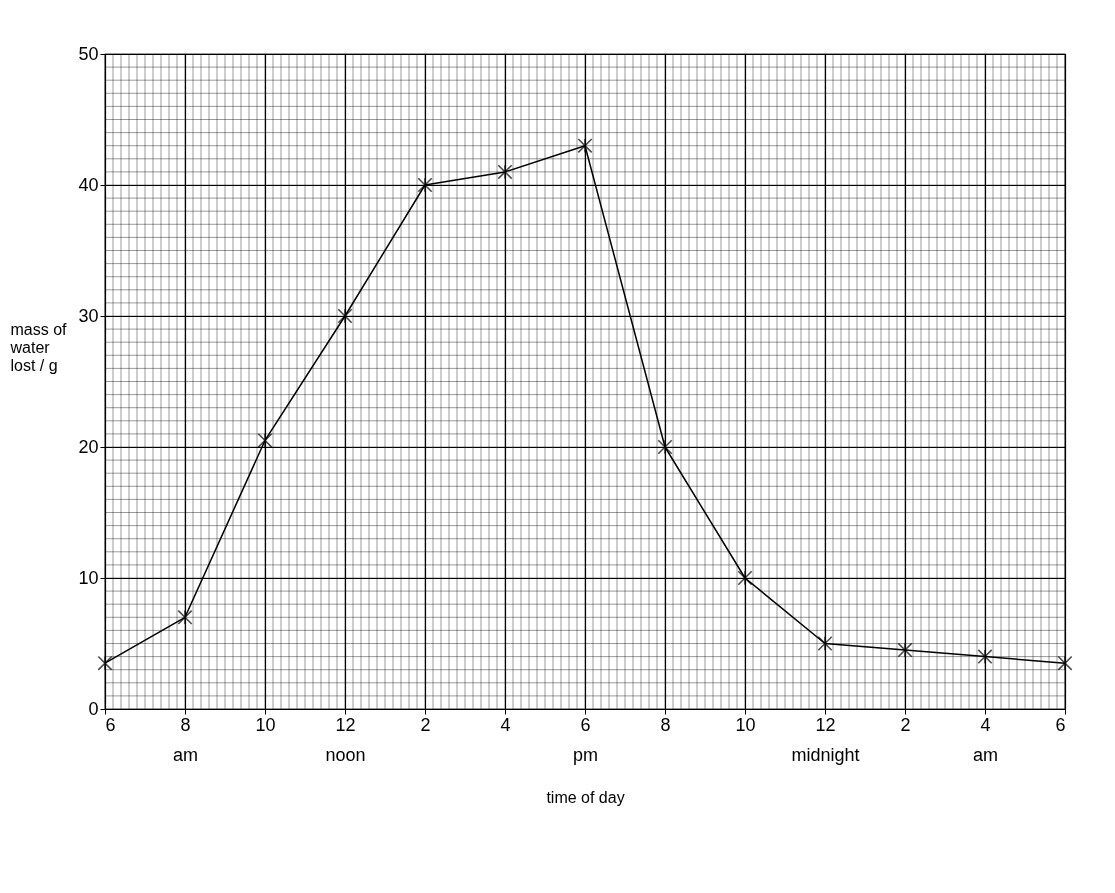 The height and width of the screenshot is (893, 1115). Describe the element at coordinates (93, 708) in the screenshot. I see `y-tick-label: 0` at that location.